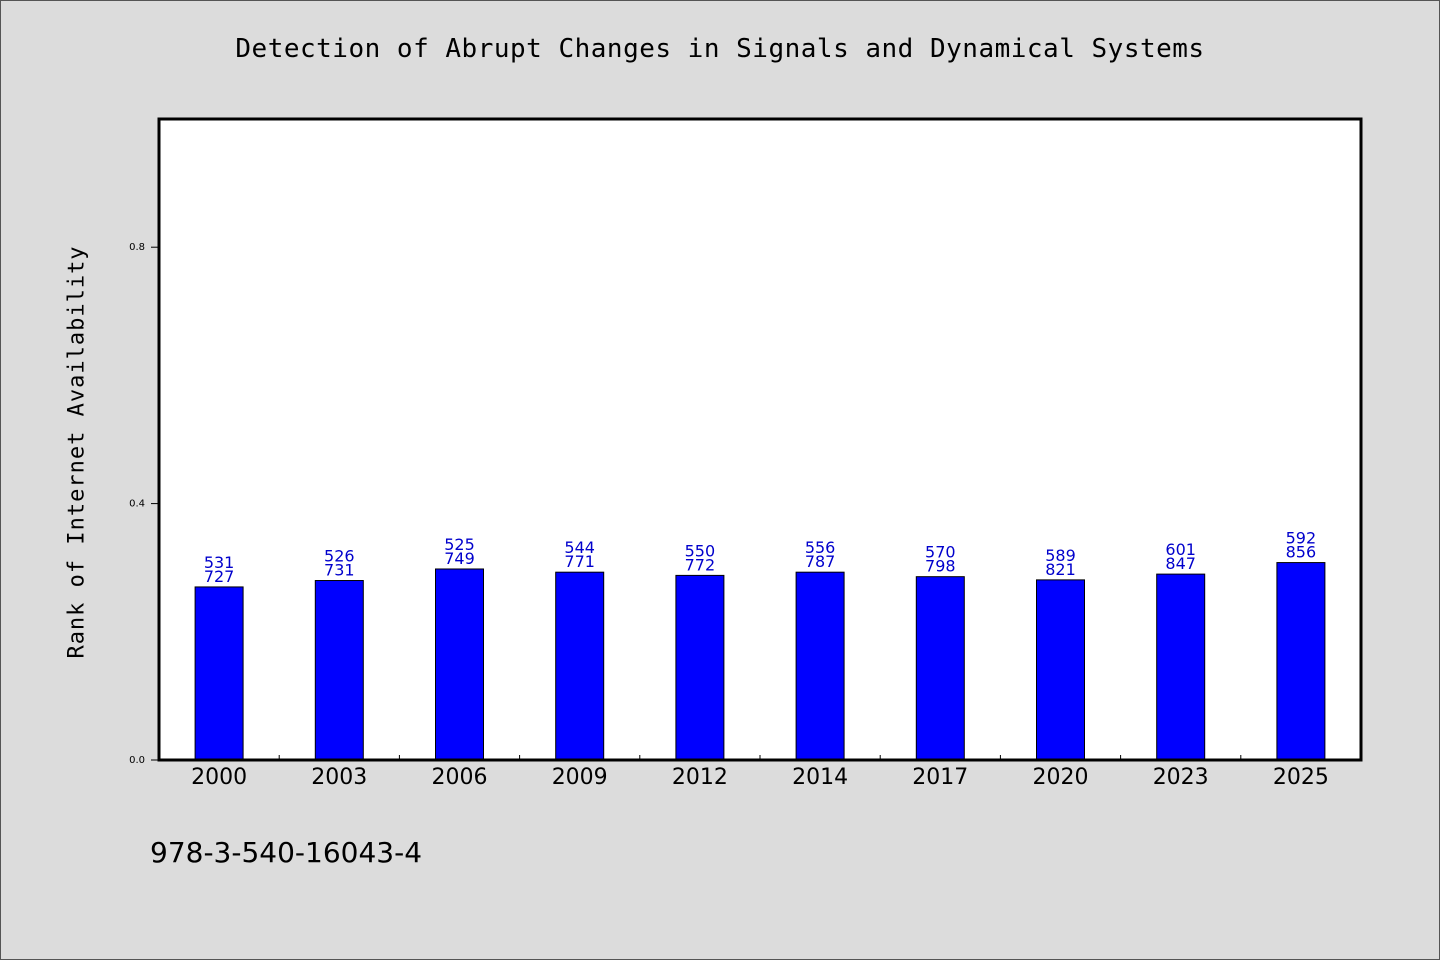  Describe the element at coordinates (760, 777) in the screenshot. I see `x-axis-tick-labels: 2000 2003 2006 2009 2012 2014 2017 2020 2023 2025` at that location.